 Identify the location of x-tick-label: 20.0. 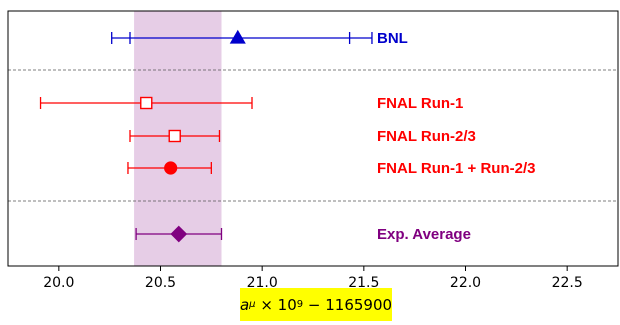
(58, 283).